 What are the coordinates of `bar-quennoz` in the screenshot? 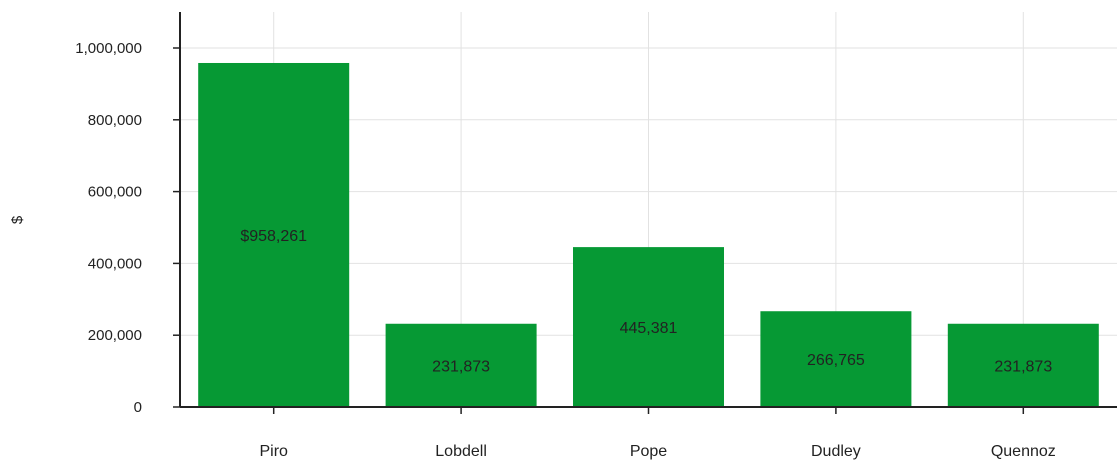 It's located at (1023, 365).